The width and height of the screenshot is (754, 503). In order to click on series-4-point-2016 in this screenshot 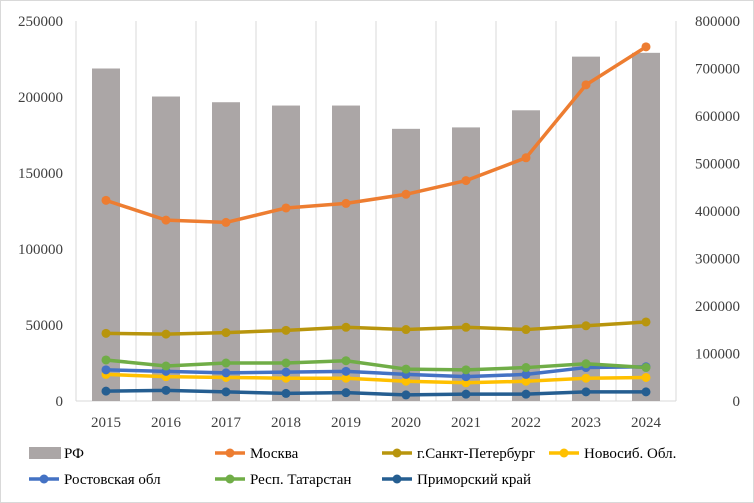, I will do `click(166, 366)`.